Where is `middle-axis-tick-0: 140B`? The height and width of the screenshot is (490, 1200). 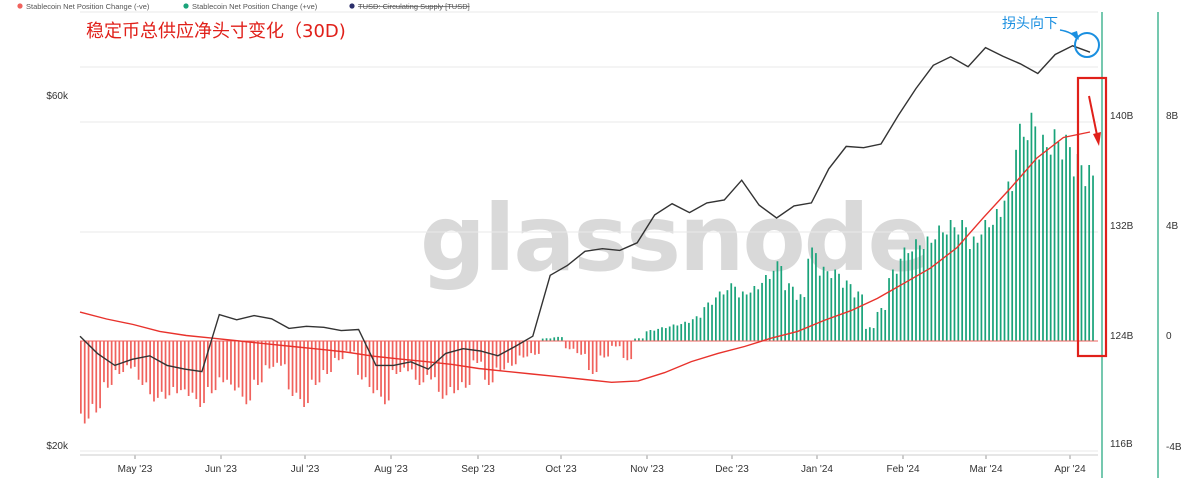
middle-axis-tick-0: 140B is located at coordinates (1122, 116).